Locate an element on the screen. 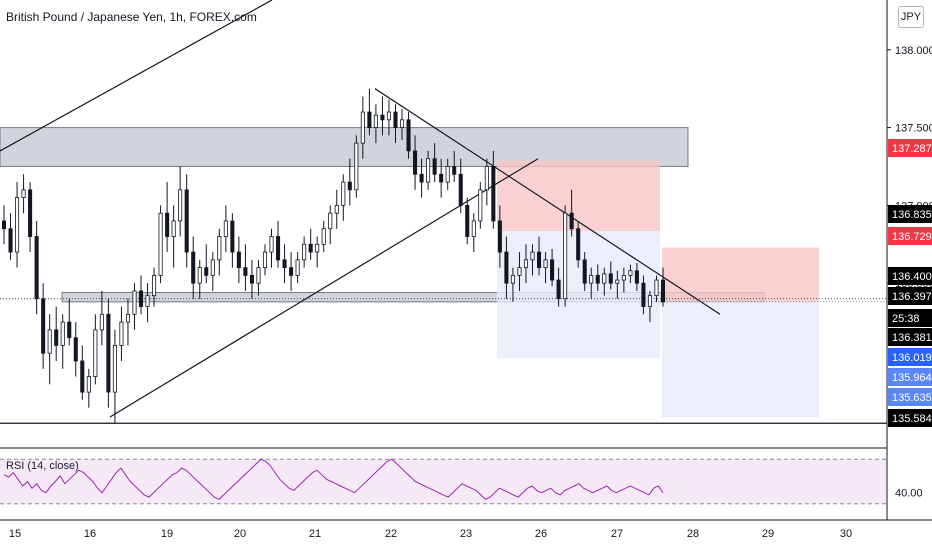 The image size is (932, 550). price-tag: 135.635 is located at coordinates (910, 397).